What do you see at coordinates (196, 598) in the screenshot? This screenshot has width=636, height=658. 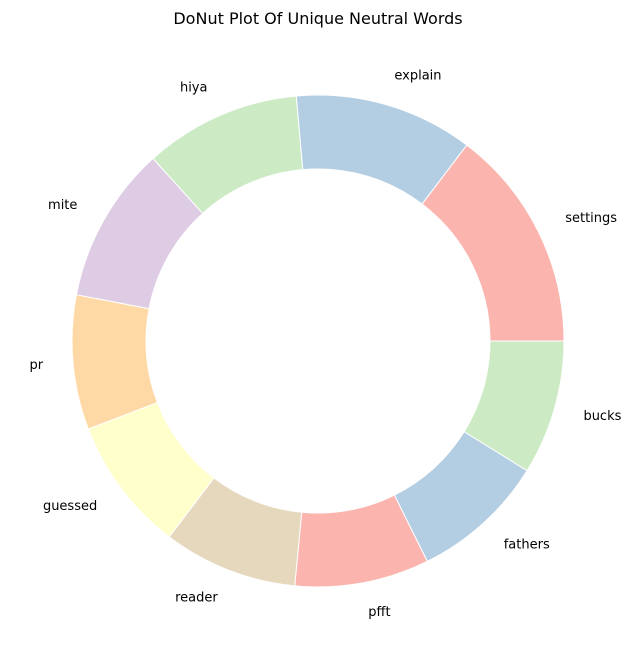 I see `slice-label-reader: reader` at bounding box center [196, 598].